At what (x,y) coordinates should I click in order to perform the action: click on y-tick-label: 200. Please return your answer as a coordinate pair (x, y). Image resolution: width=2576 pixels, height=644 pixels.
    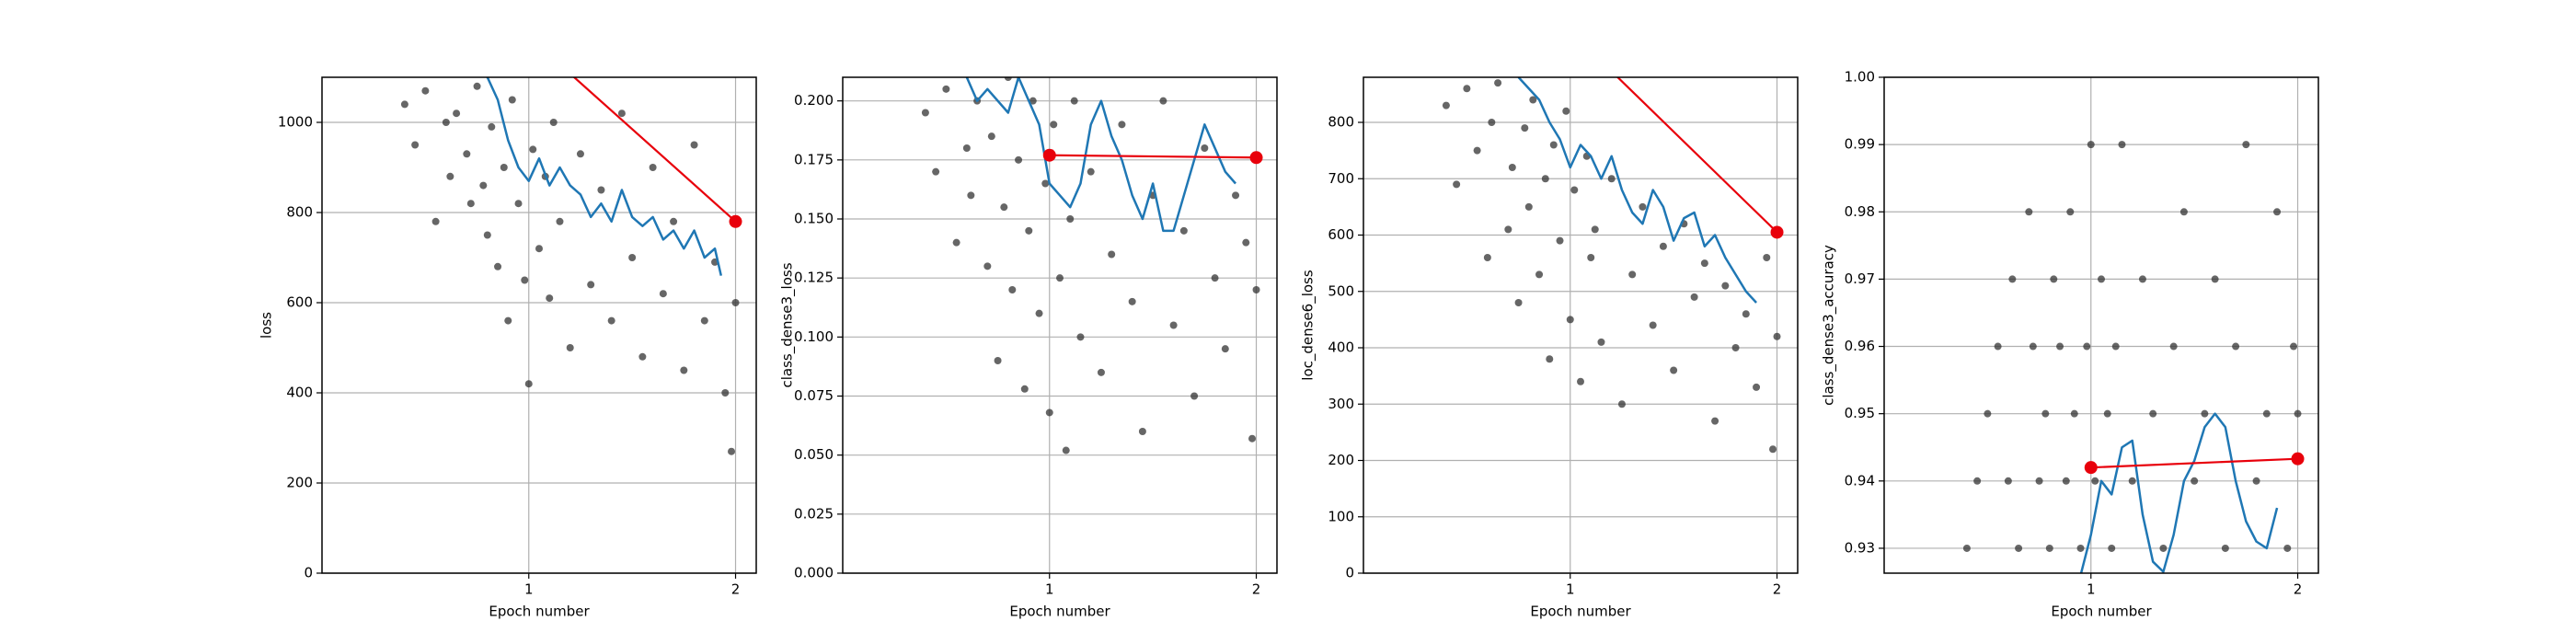
    Looking at the image, I should click on (1341, 460).